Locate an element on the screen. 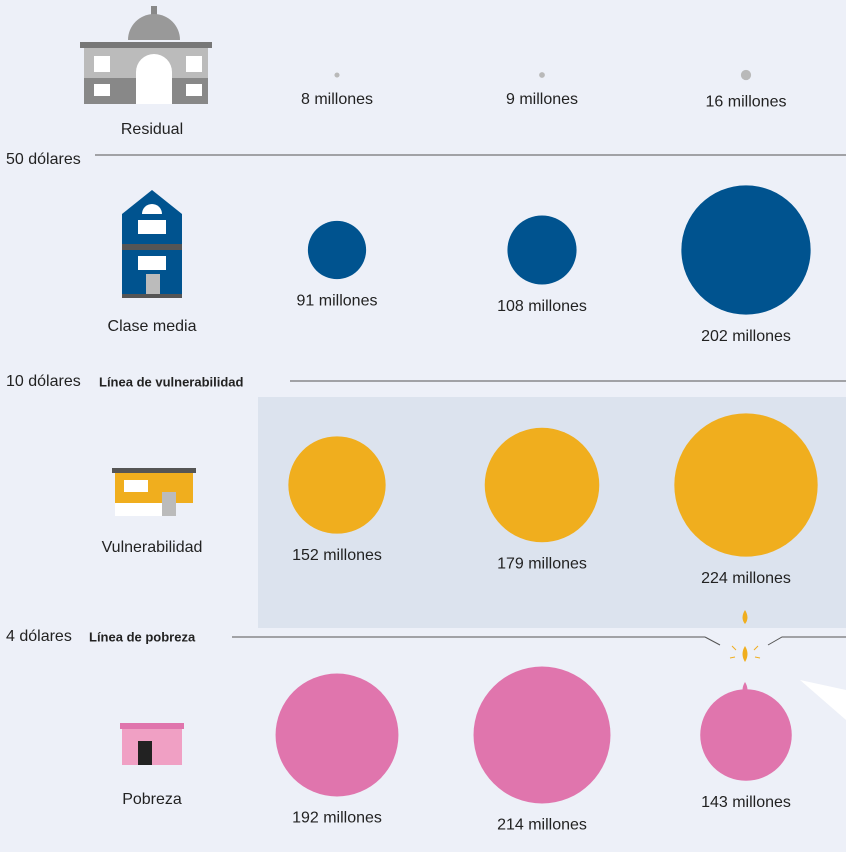  value-label: 192 millones is located at coordinates (337, 818).